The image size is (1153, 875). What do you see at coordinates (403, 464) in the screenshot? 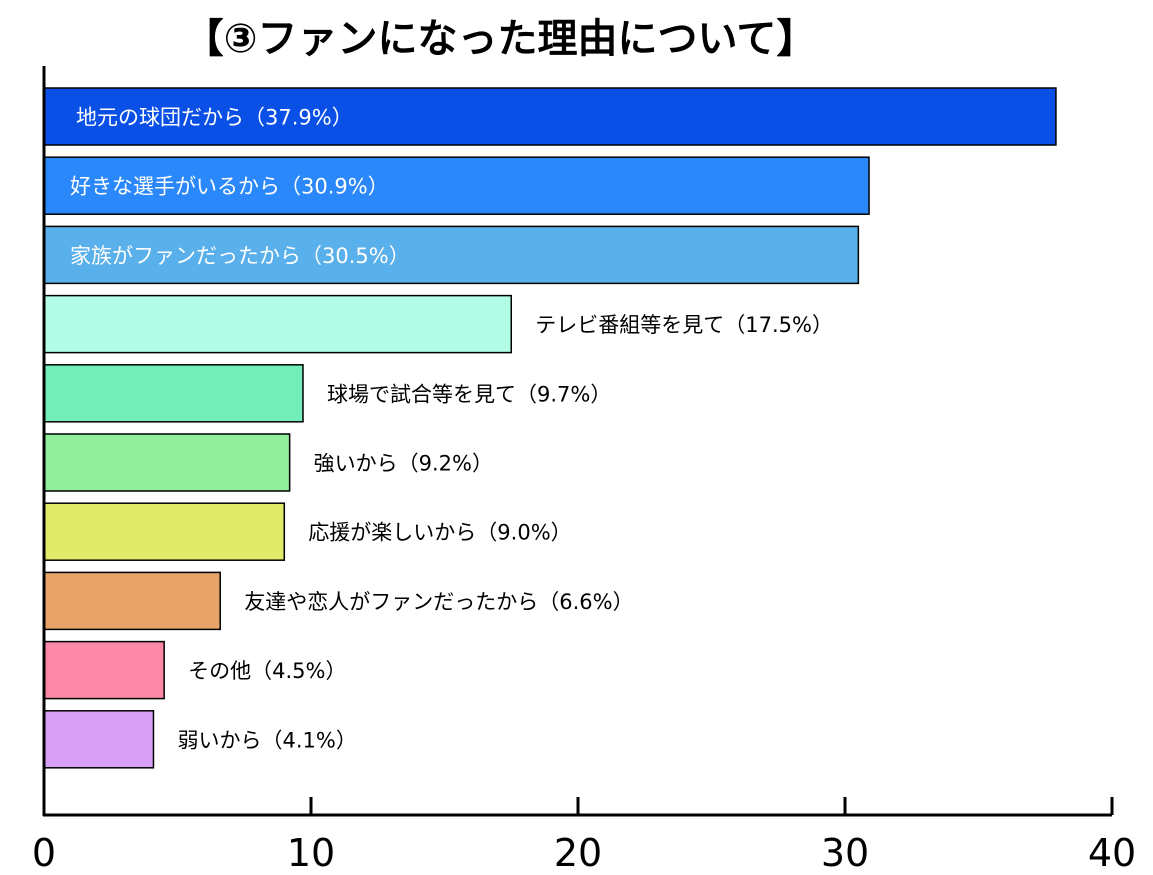
I see `bar-label: 強いから（9.2%）` at bounding box center [403, 464].